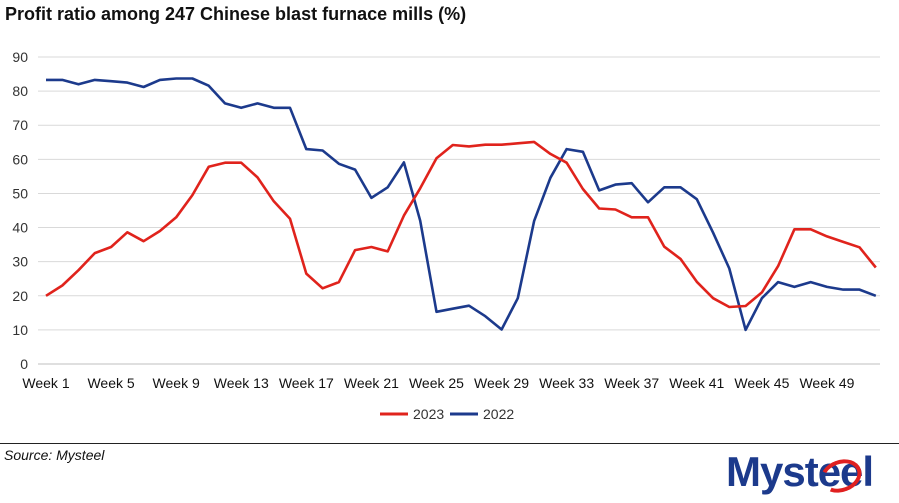  What do you see at coordinates (110, 383) in the screenshot?
I see `x-tick-label: Week 5` at bounding box center [110, 383].